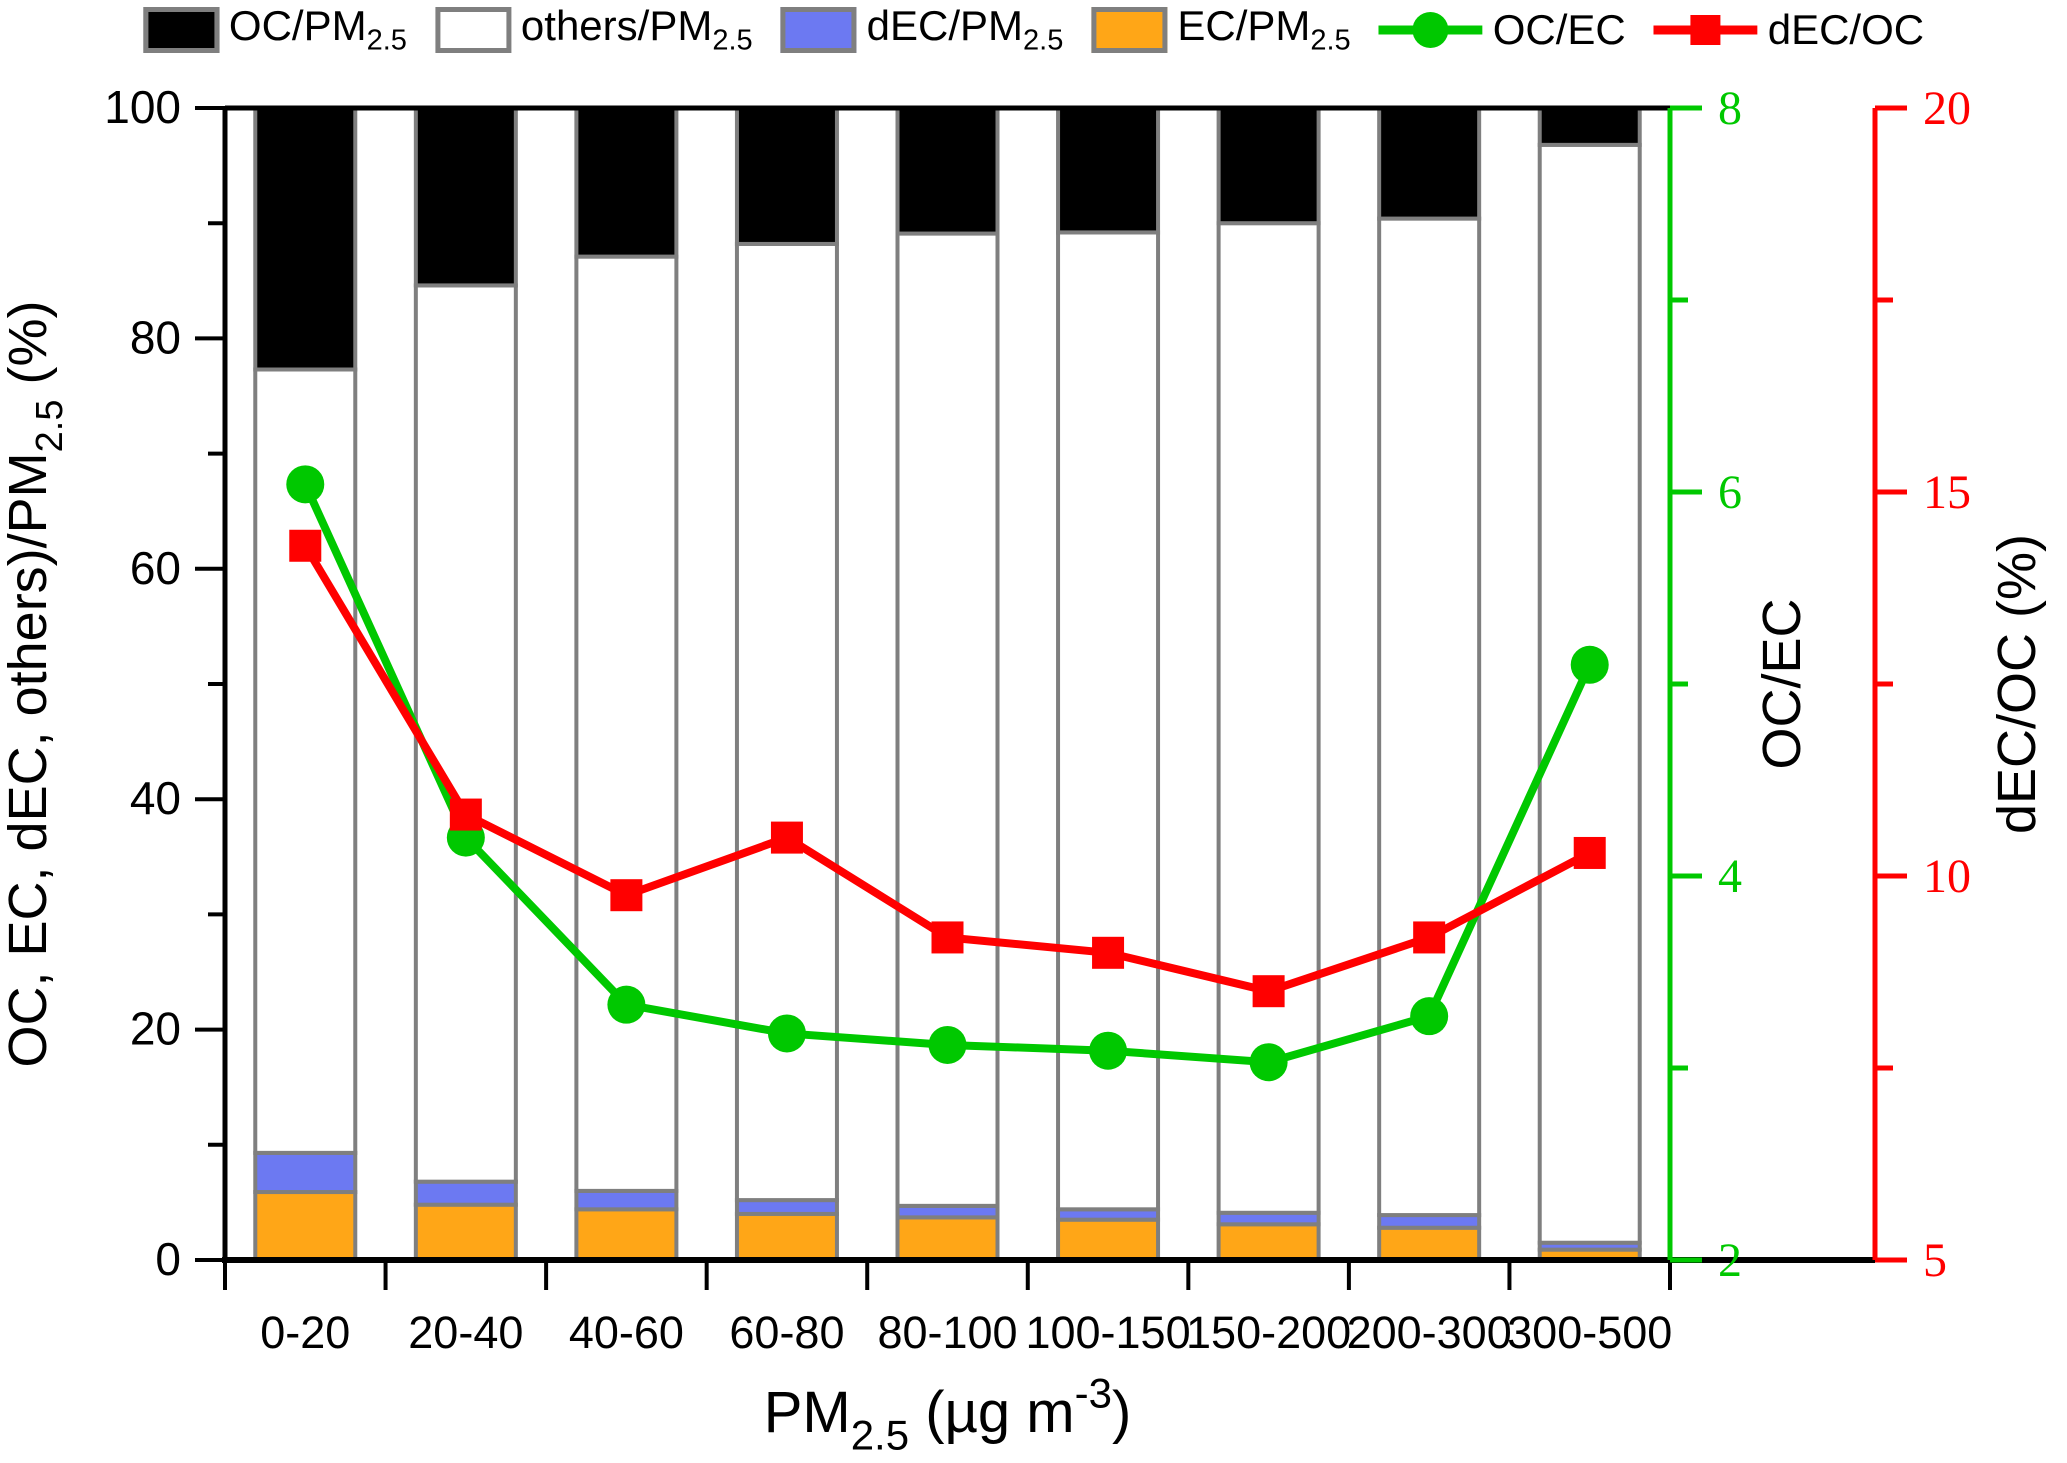  I want to click on x-tick-label: 100-150, so click(1107, 1332).